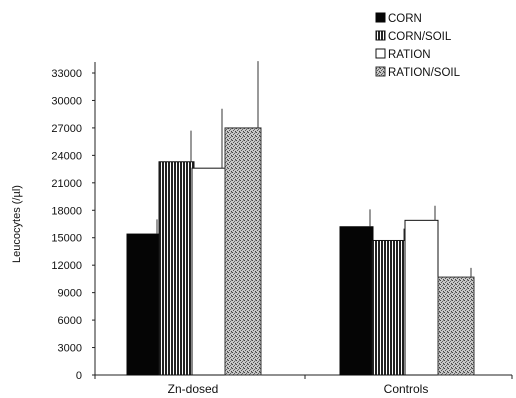 The height and width of the screenshot is (398, 516). What do you see at coordinates (66, 156) in the screenshot?
I see `y-tick-label: 24000` at bounding box center [66, 156].